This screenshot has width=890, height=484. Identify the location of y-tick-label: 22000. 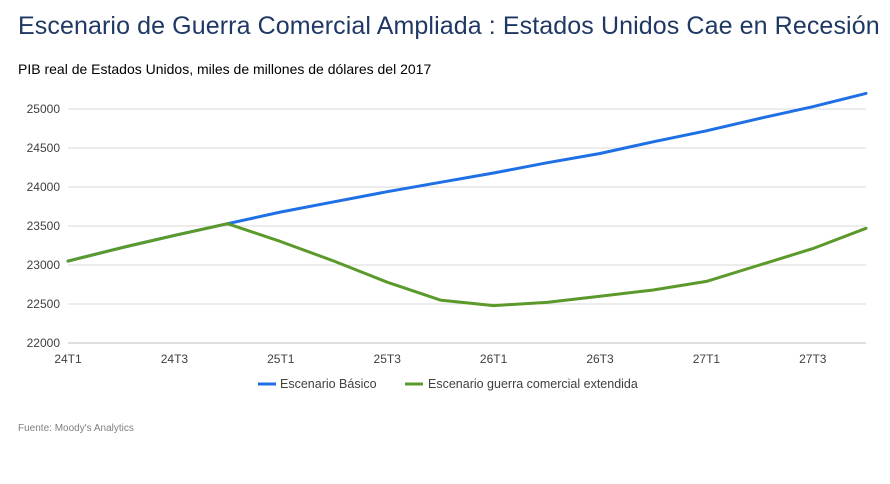
(44, 343).